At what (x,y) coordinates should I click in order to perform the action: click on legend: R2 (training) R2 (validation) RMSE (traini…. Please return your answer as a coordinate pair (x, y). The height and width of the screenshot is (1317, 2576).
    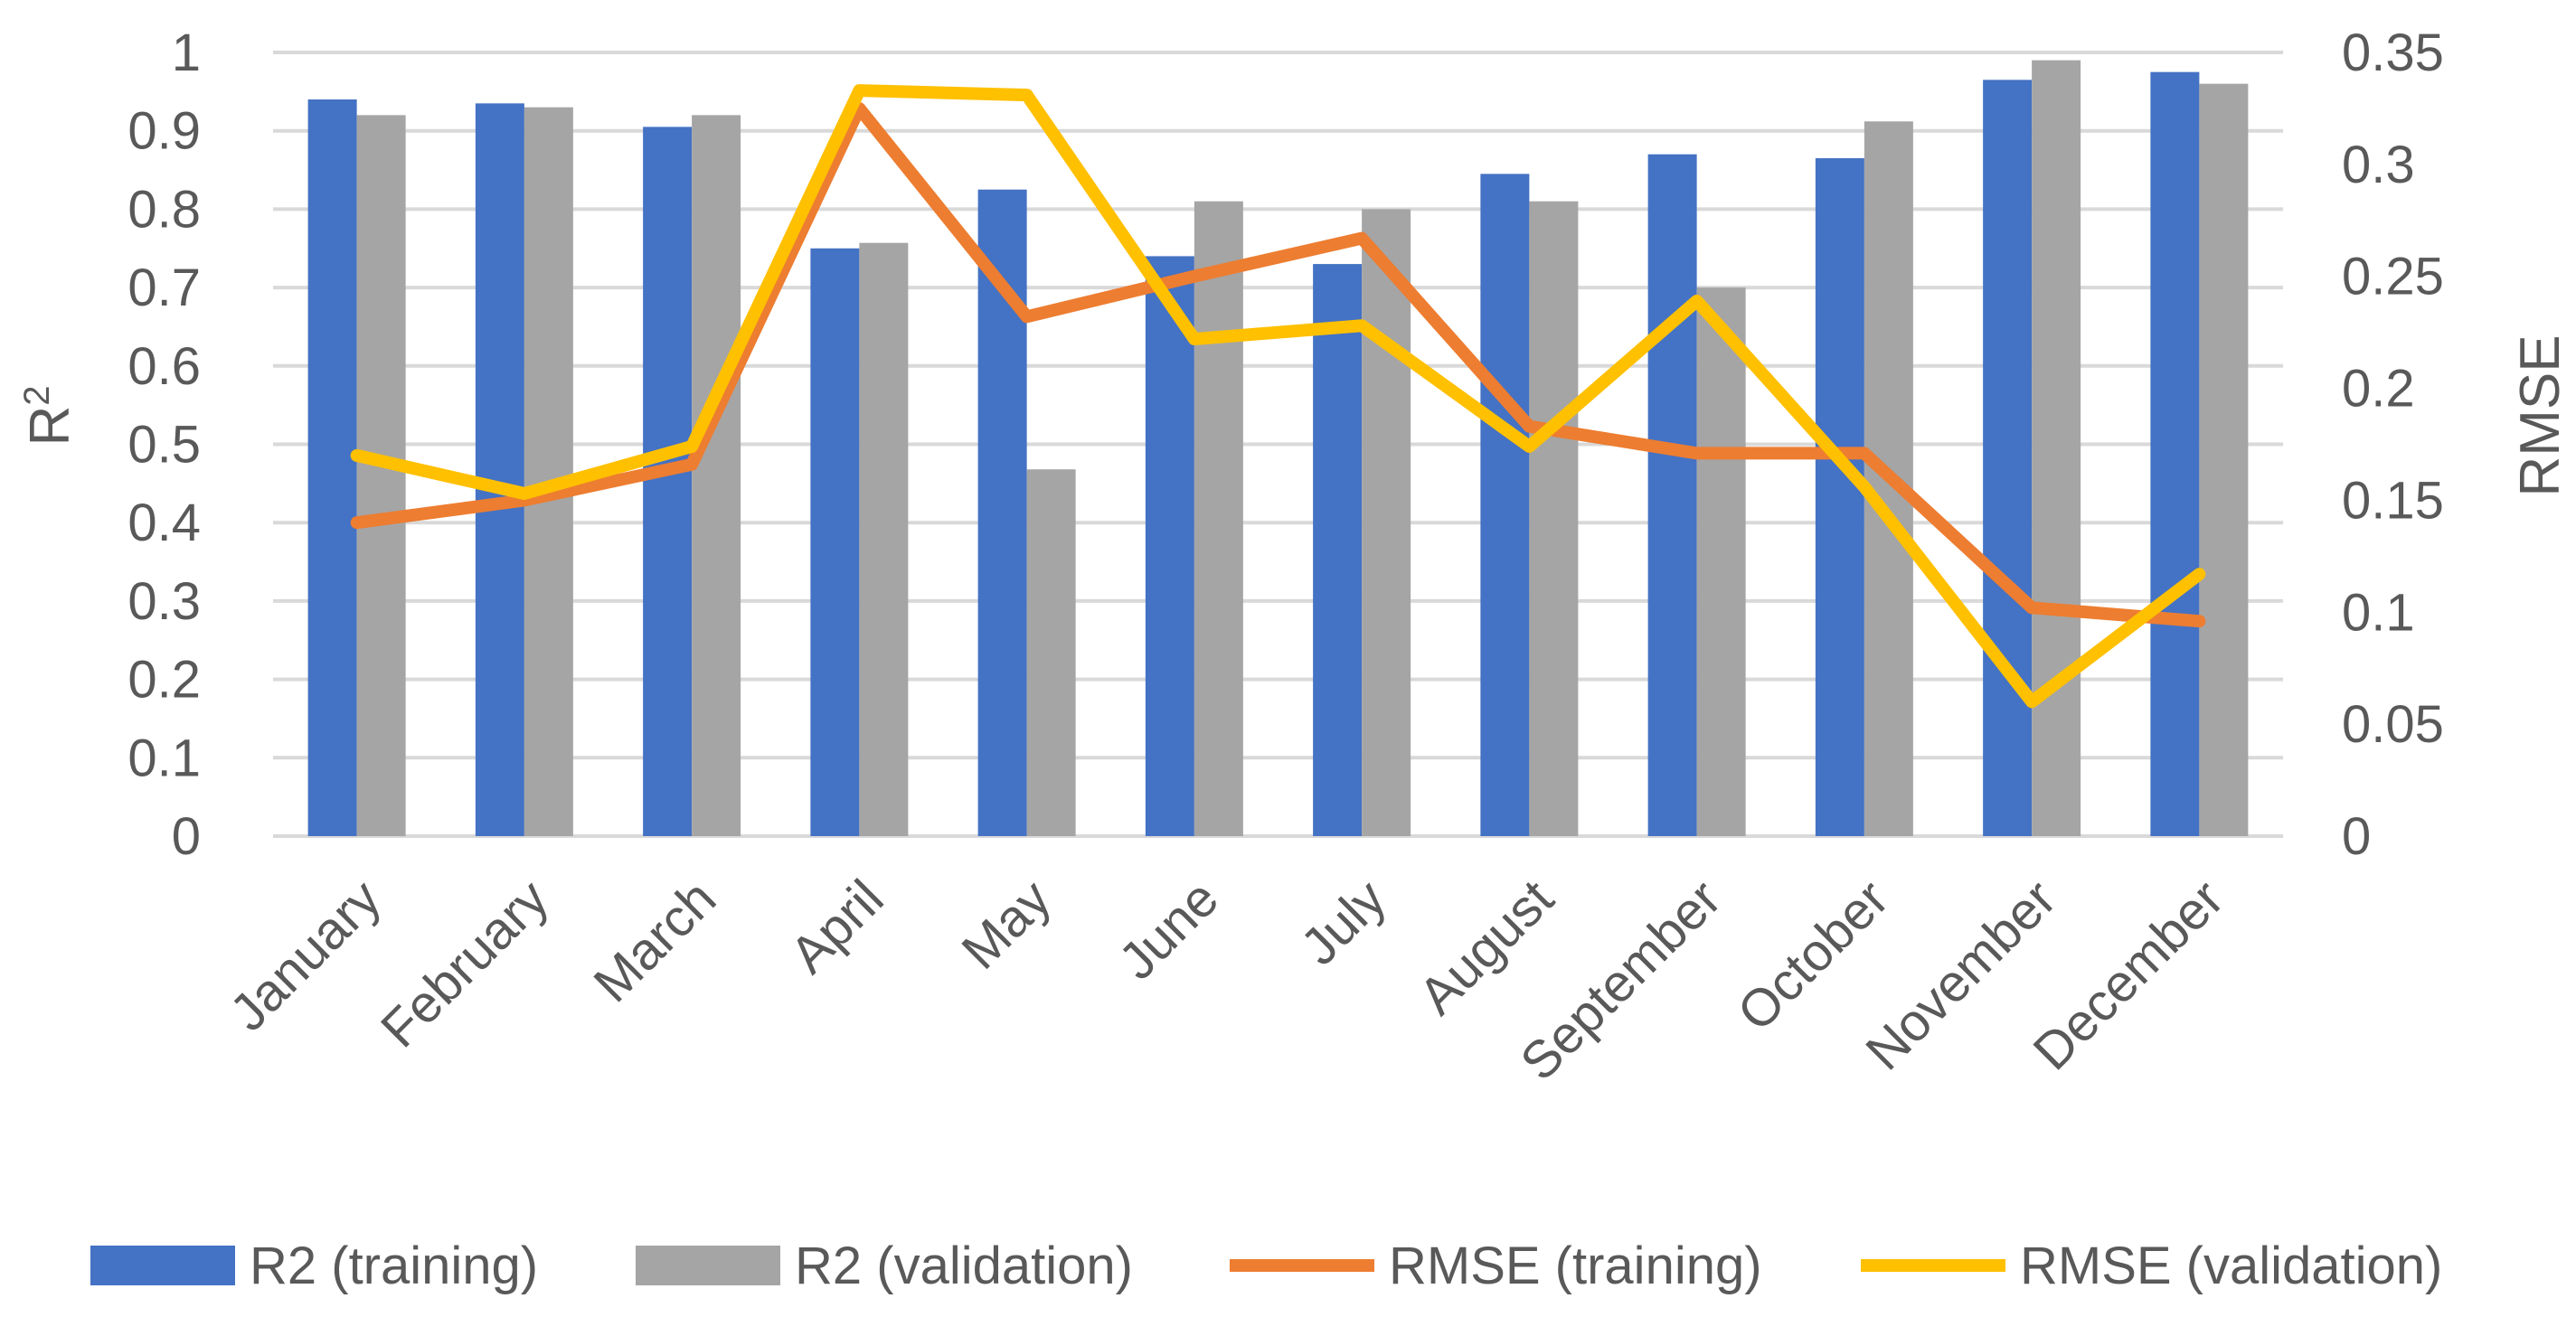
    Looking at the image, I should click on (1266, 1266).